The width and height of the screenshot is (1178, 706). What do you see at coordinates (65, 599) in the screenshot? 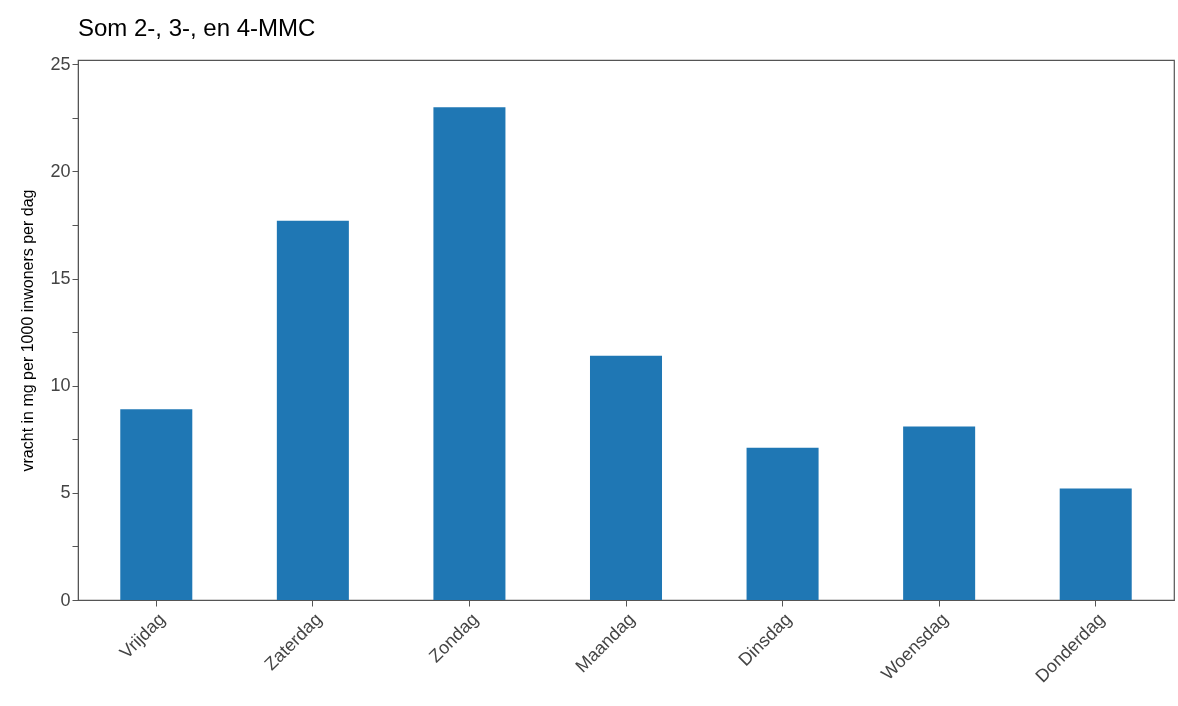
I see `y-tick-label: 0` at bounding box center [65, 599].